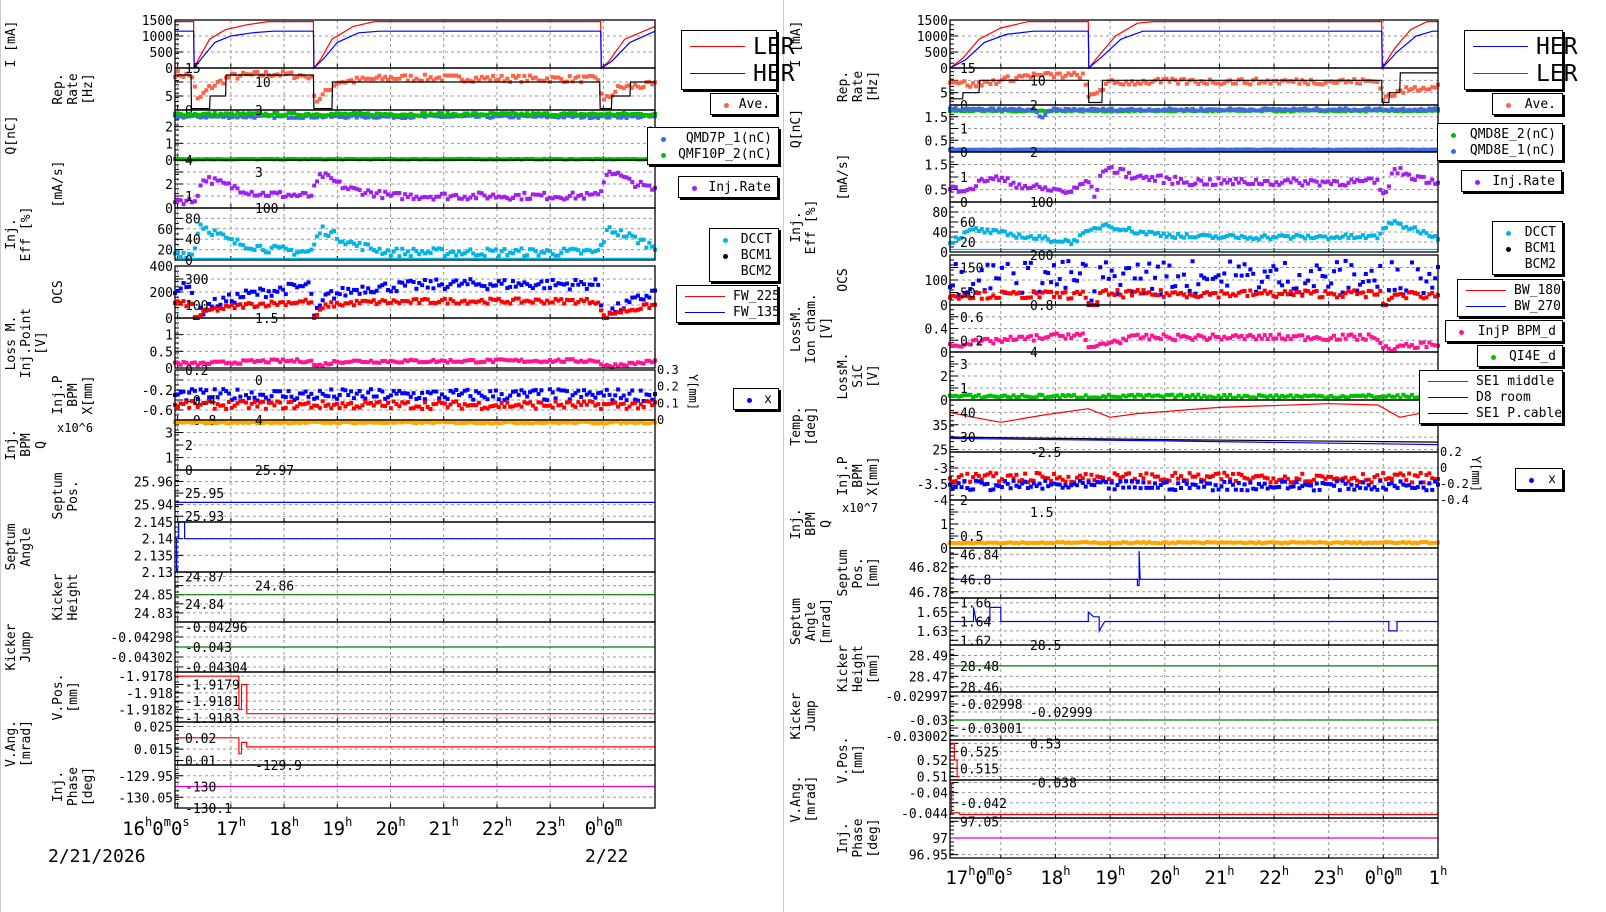  I want to click on y-tick-label: 60, so click(968, 223).